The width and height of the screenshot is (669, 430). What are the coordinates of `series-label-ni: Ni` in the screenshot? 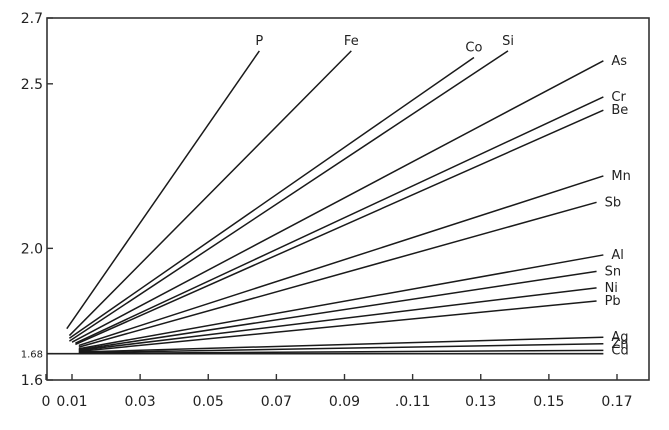 It's located at (611, 288).